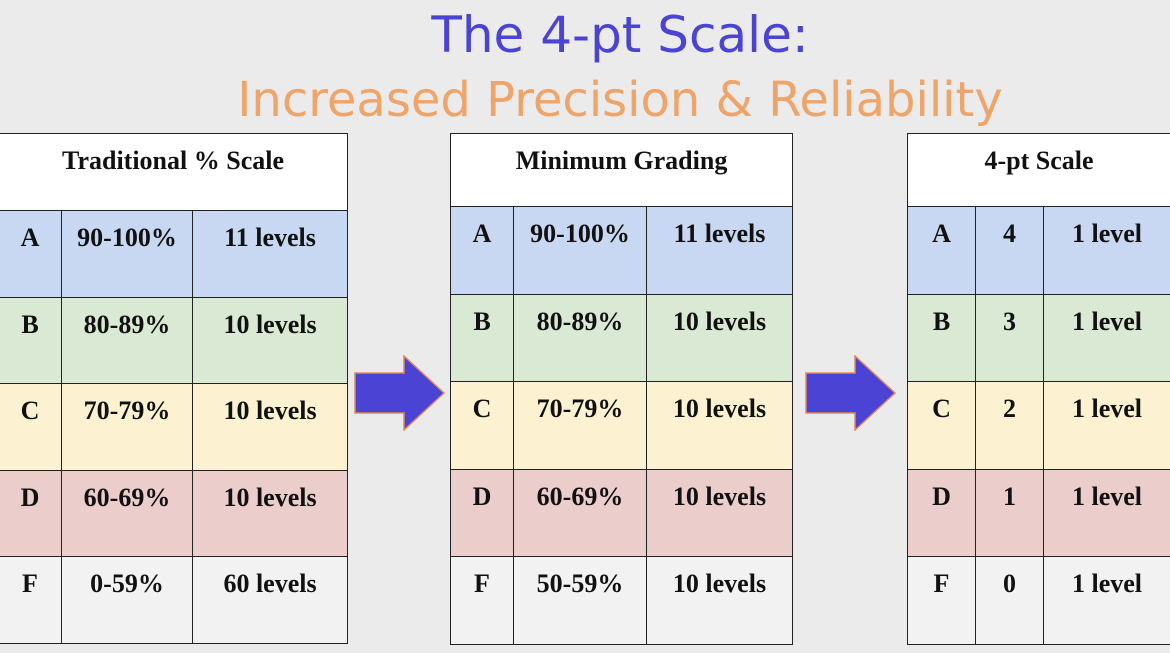 Image resolution: width=1170 pixels, height=653 pixels. I want to click on slide-subtitle: Increased Precision & Reliability, so click(620, 100).